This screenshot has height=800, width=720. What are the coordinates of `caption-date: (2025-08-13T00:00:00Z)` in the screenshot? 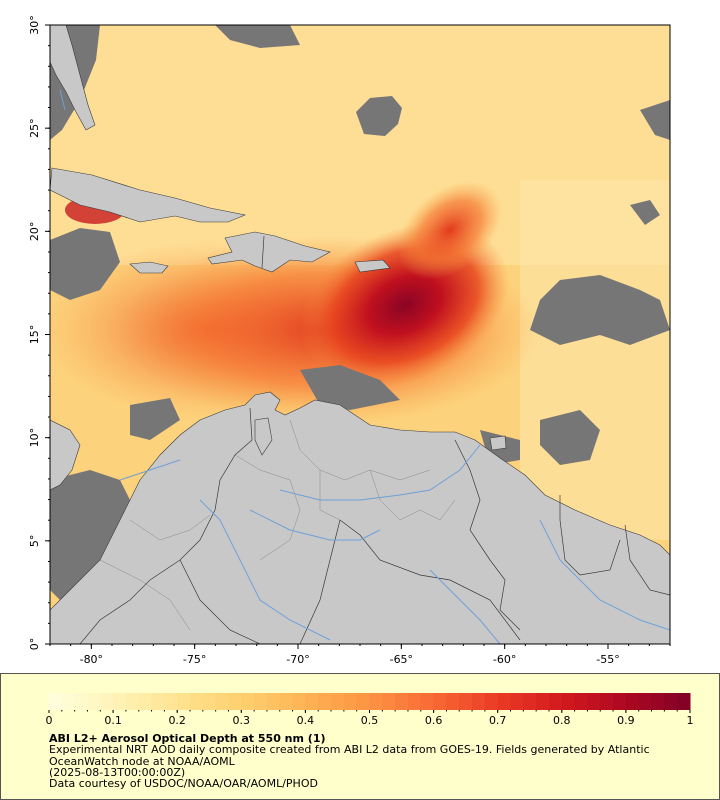 It's located at (117, 772).